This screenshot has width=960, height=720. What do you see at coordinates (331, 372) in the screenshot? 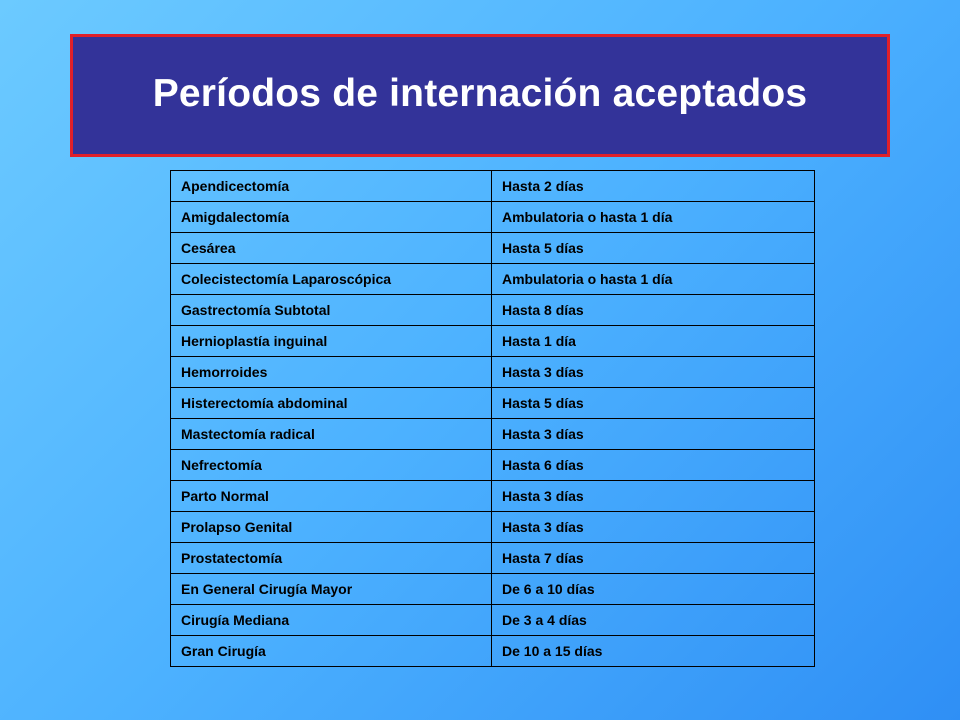
I see `procedure-cell: Hemorroides` at bounding box center [331, 372].